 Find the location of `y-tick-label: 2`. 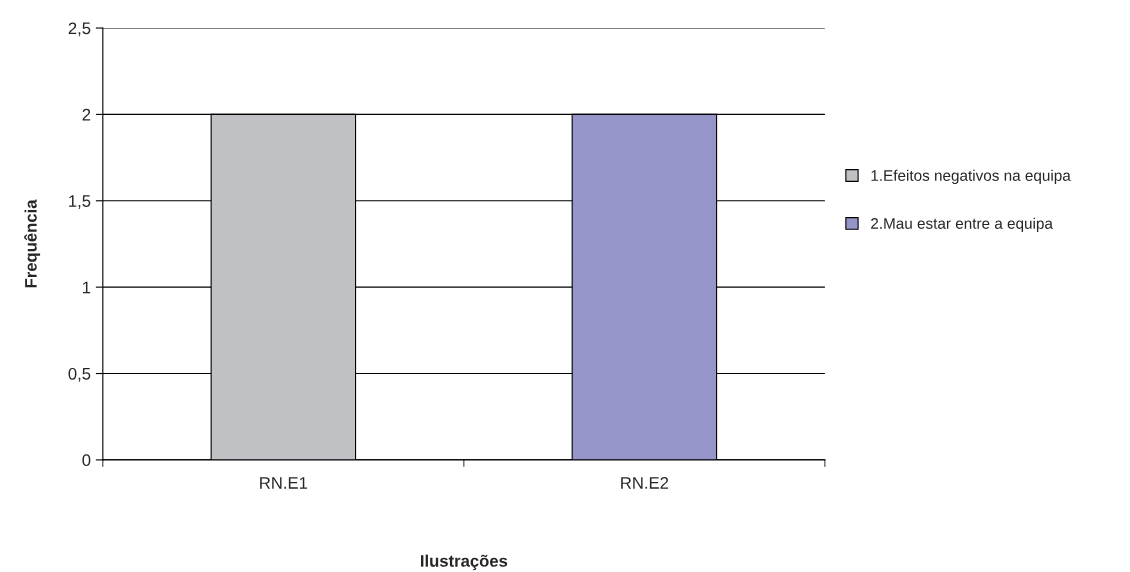

y-tick-label: 2 is located at coordinates (86, 114).